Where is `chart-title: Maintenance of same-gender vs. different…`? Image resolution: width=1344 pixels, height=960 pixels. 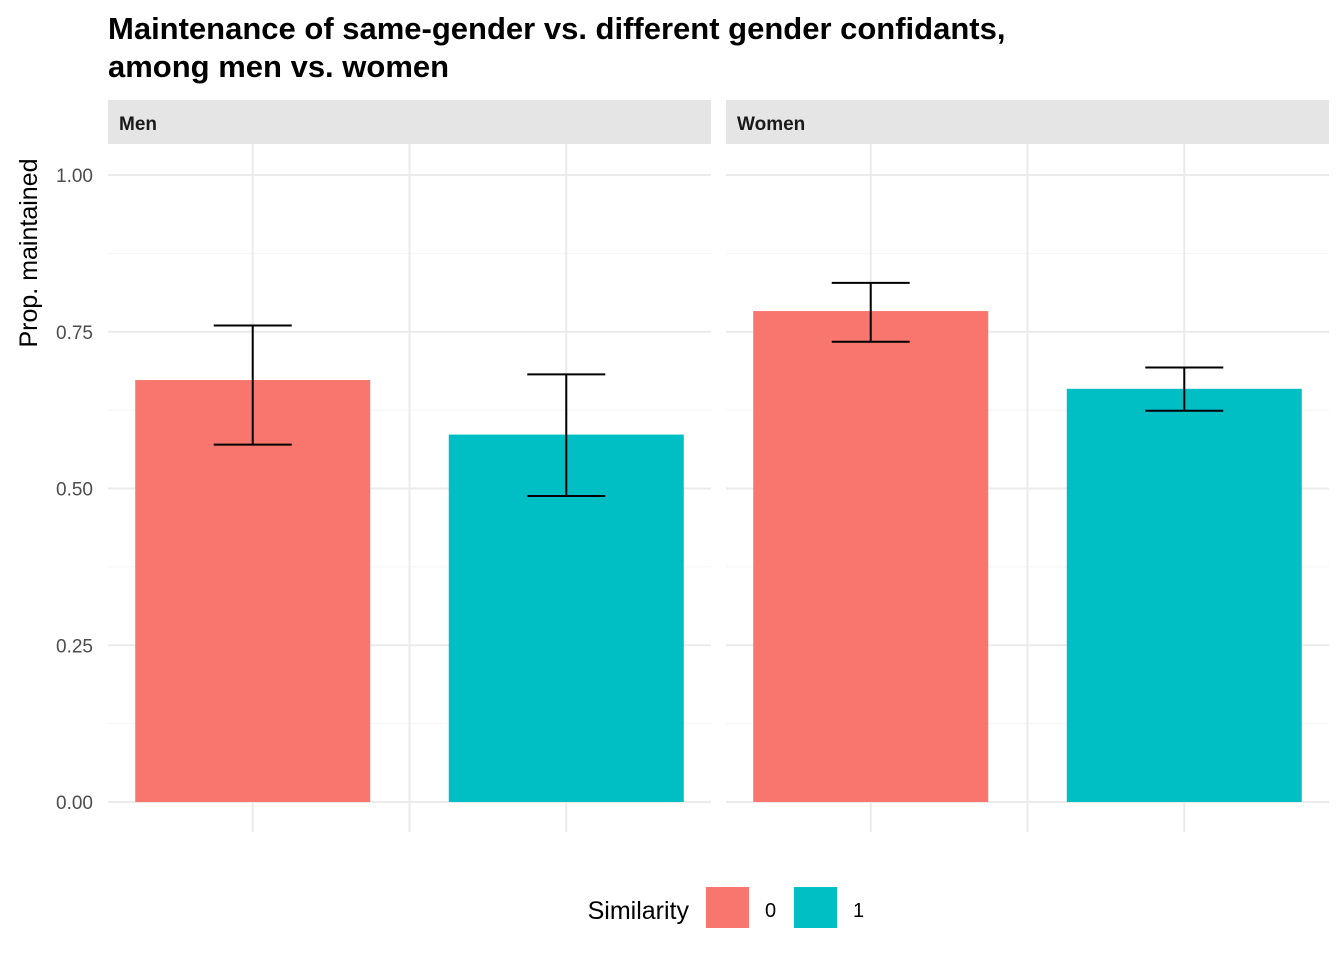
chart-title: Maintenance of same-gender vs. different… is located at coordinates (556, 48).